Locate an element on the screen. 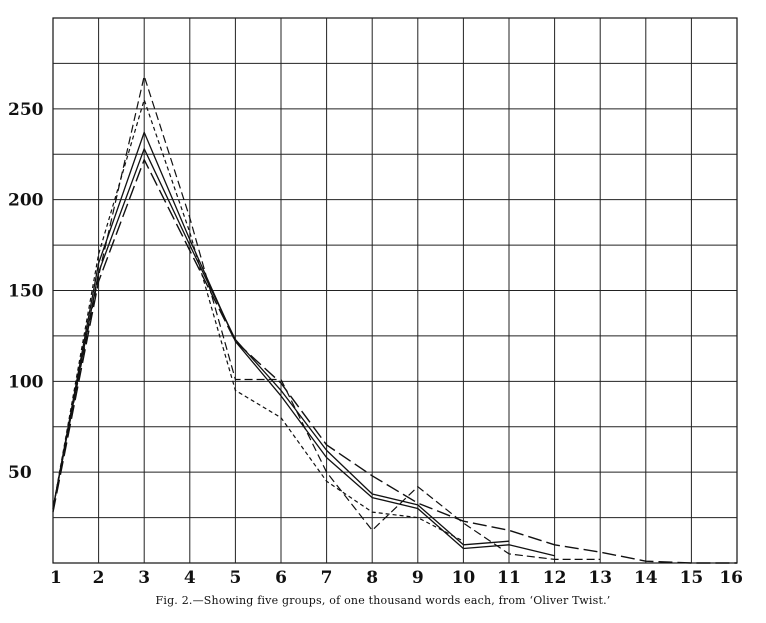  x-tick-label: 13 is located at coordinates (600, 578).